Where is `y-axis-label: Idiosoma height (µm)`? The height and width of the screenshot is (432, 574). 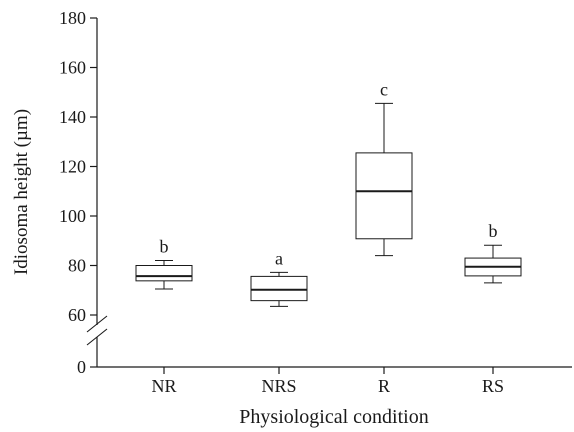 y-axis-label: Idiosoma height (µm) is located at coordinates (21, 192).